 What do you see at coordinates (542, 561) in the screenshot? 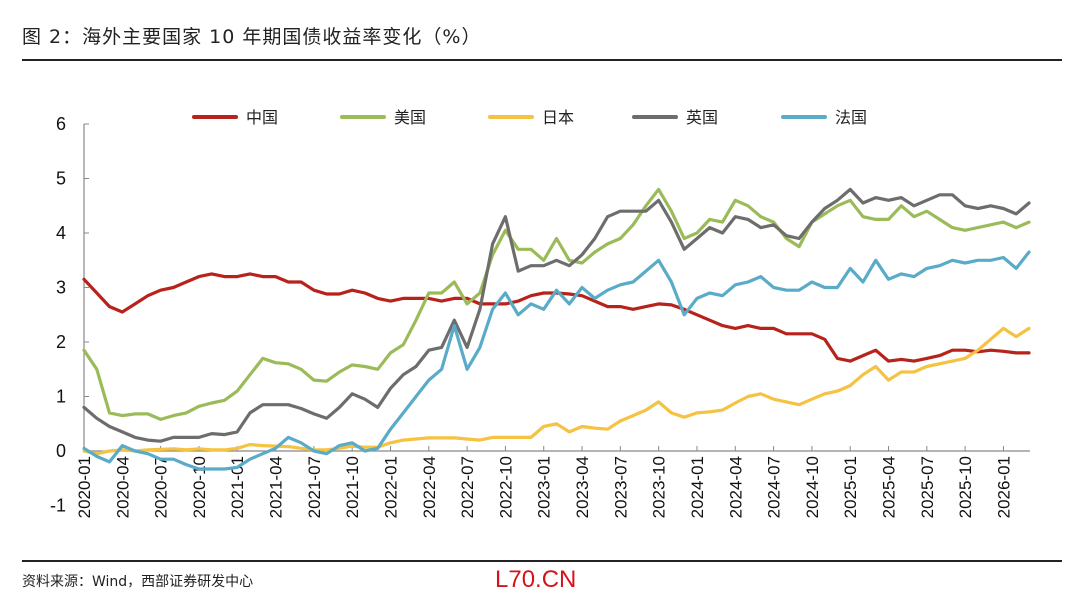
I see `bottom-divider` at bounding box center [542, 561].